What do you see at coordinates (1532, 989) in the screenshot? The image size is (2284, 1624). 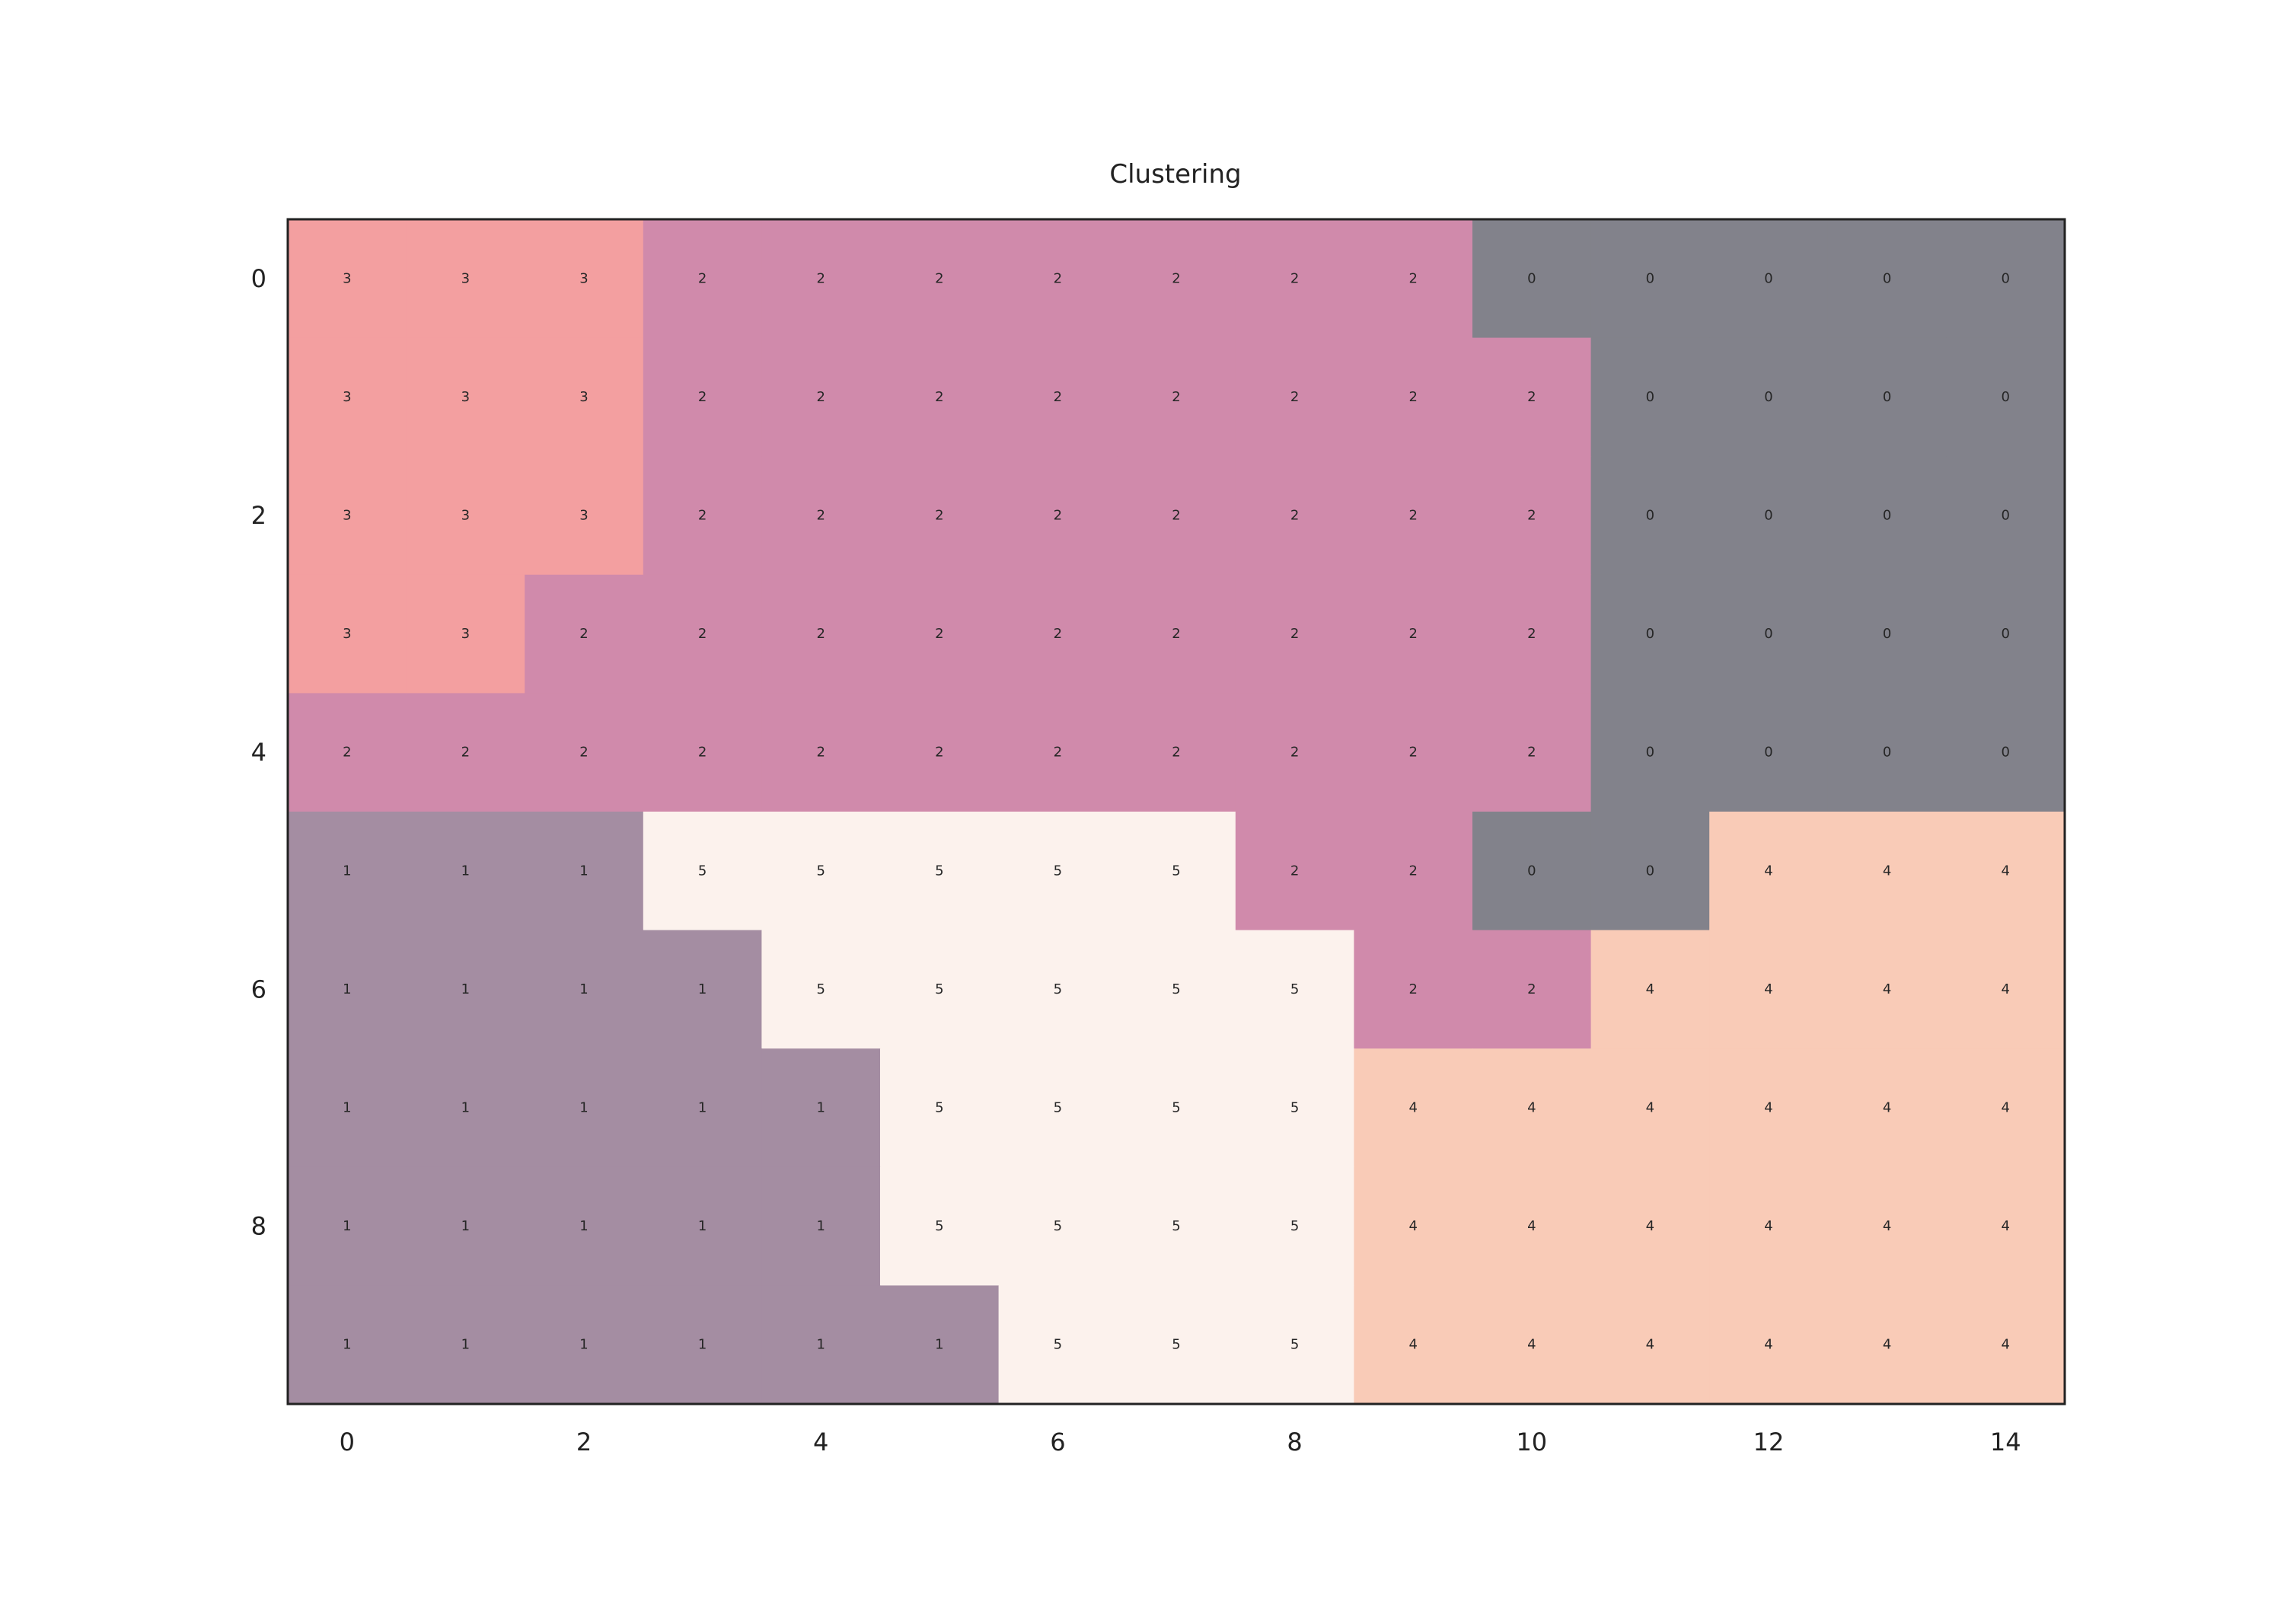 I see `heatmap-cell-r6-c10` at bounding box center [1532, 989].